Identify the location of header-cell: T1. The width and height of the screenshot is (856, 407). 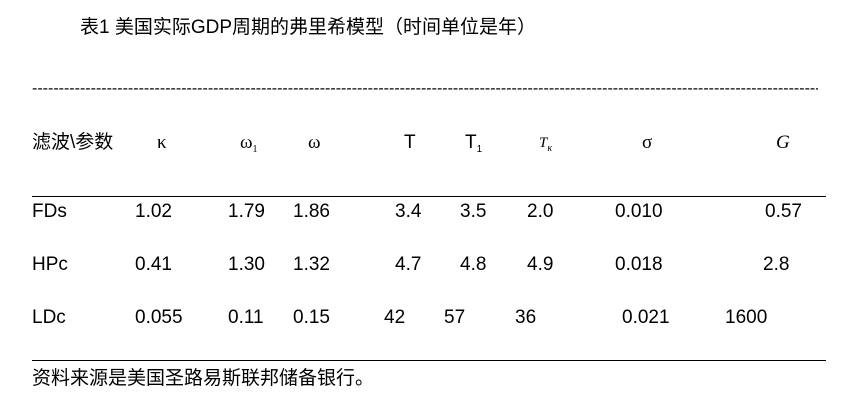
(473, 146).